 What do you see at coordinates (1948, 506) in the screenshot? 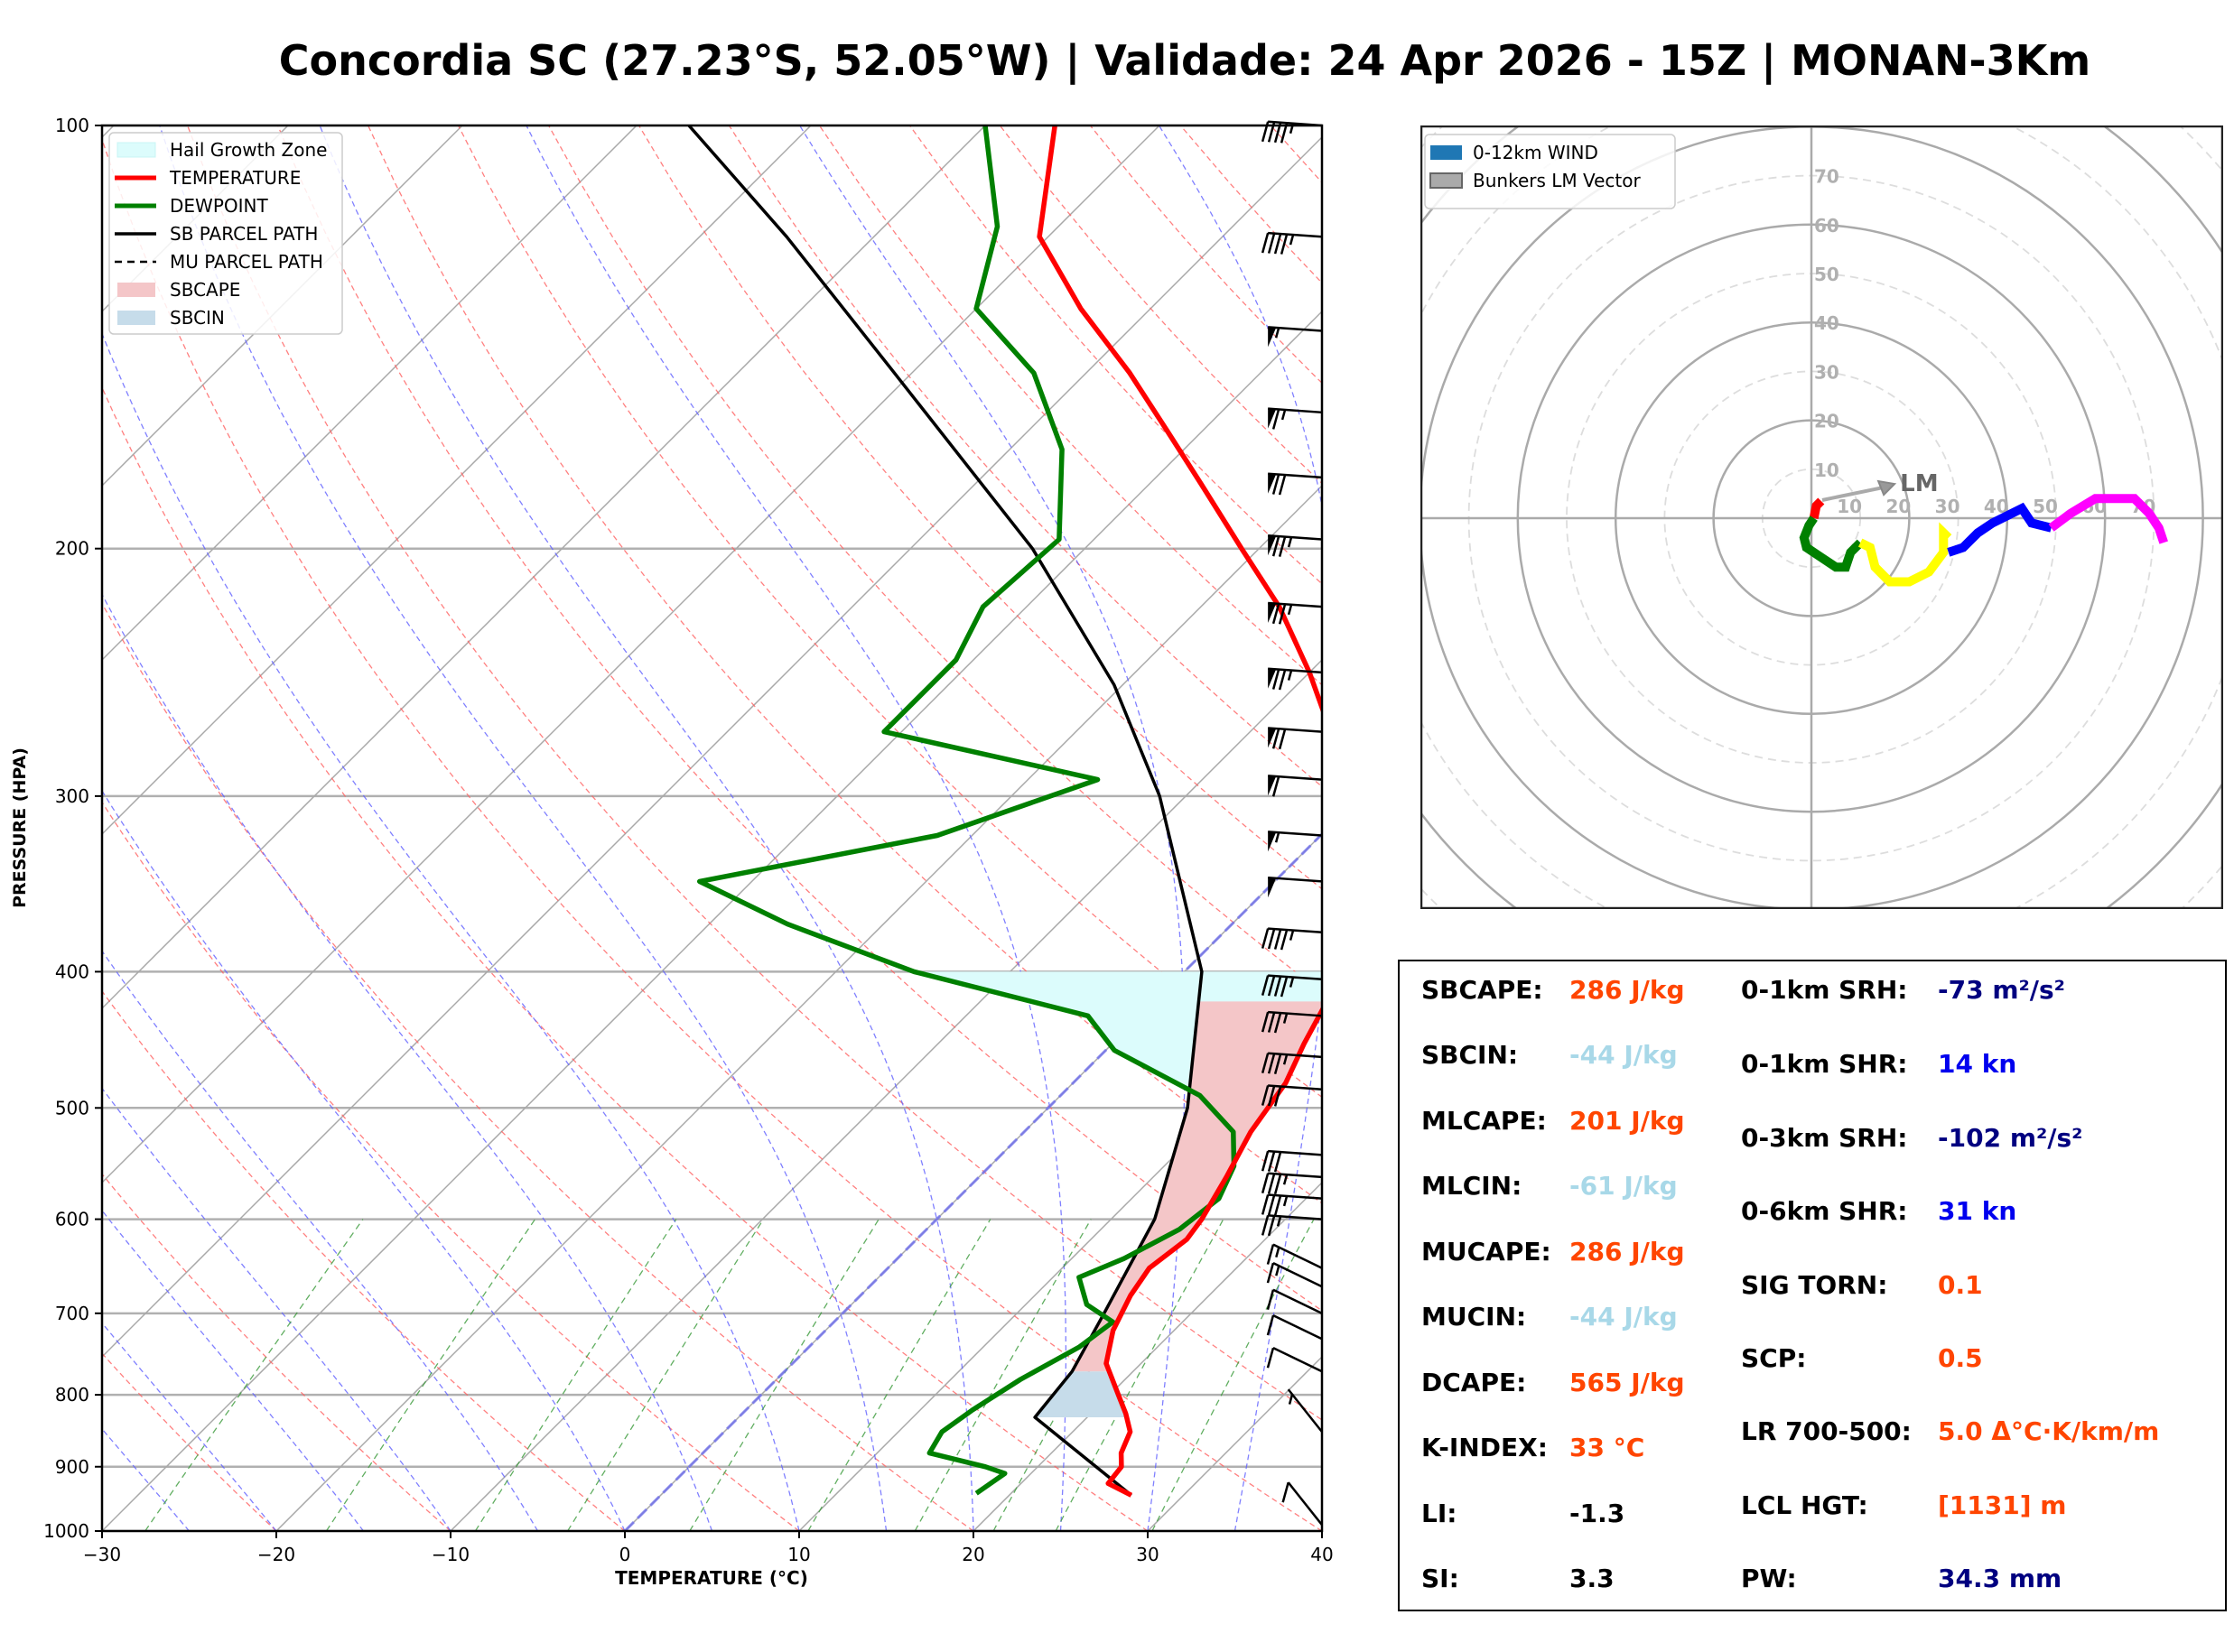
I see `ring-label-u: 30` at bounding box center [1948, 506].